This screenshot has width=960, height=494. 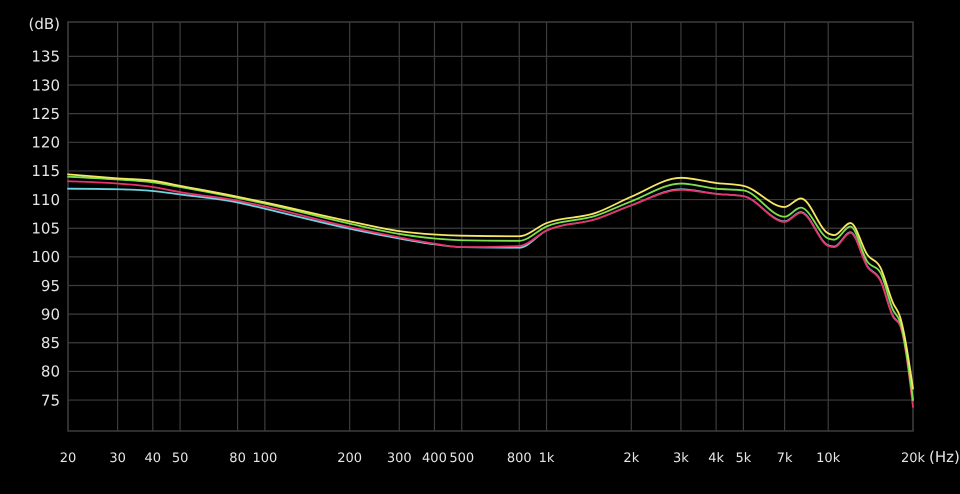 I want to click on x-tick-label: 4k, so click(x=716, y=458).